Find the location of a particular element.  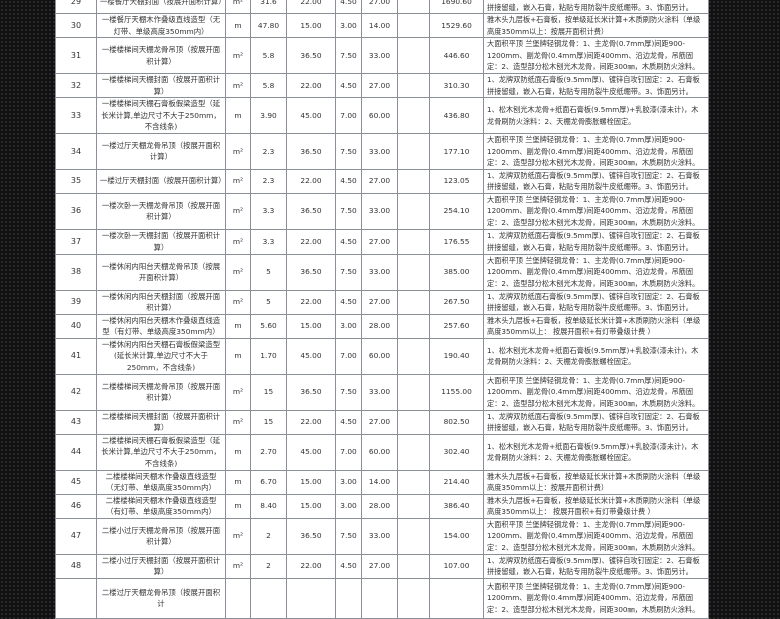

item-price-labor: 28.00 is located at coordinates (379, 326).